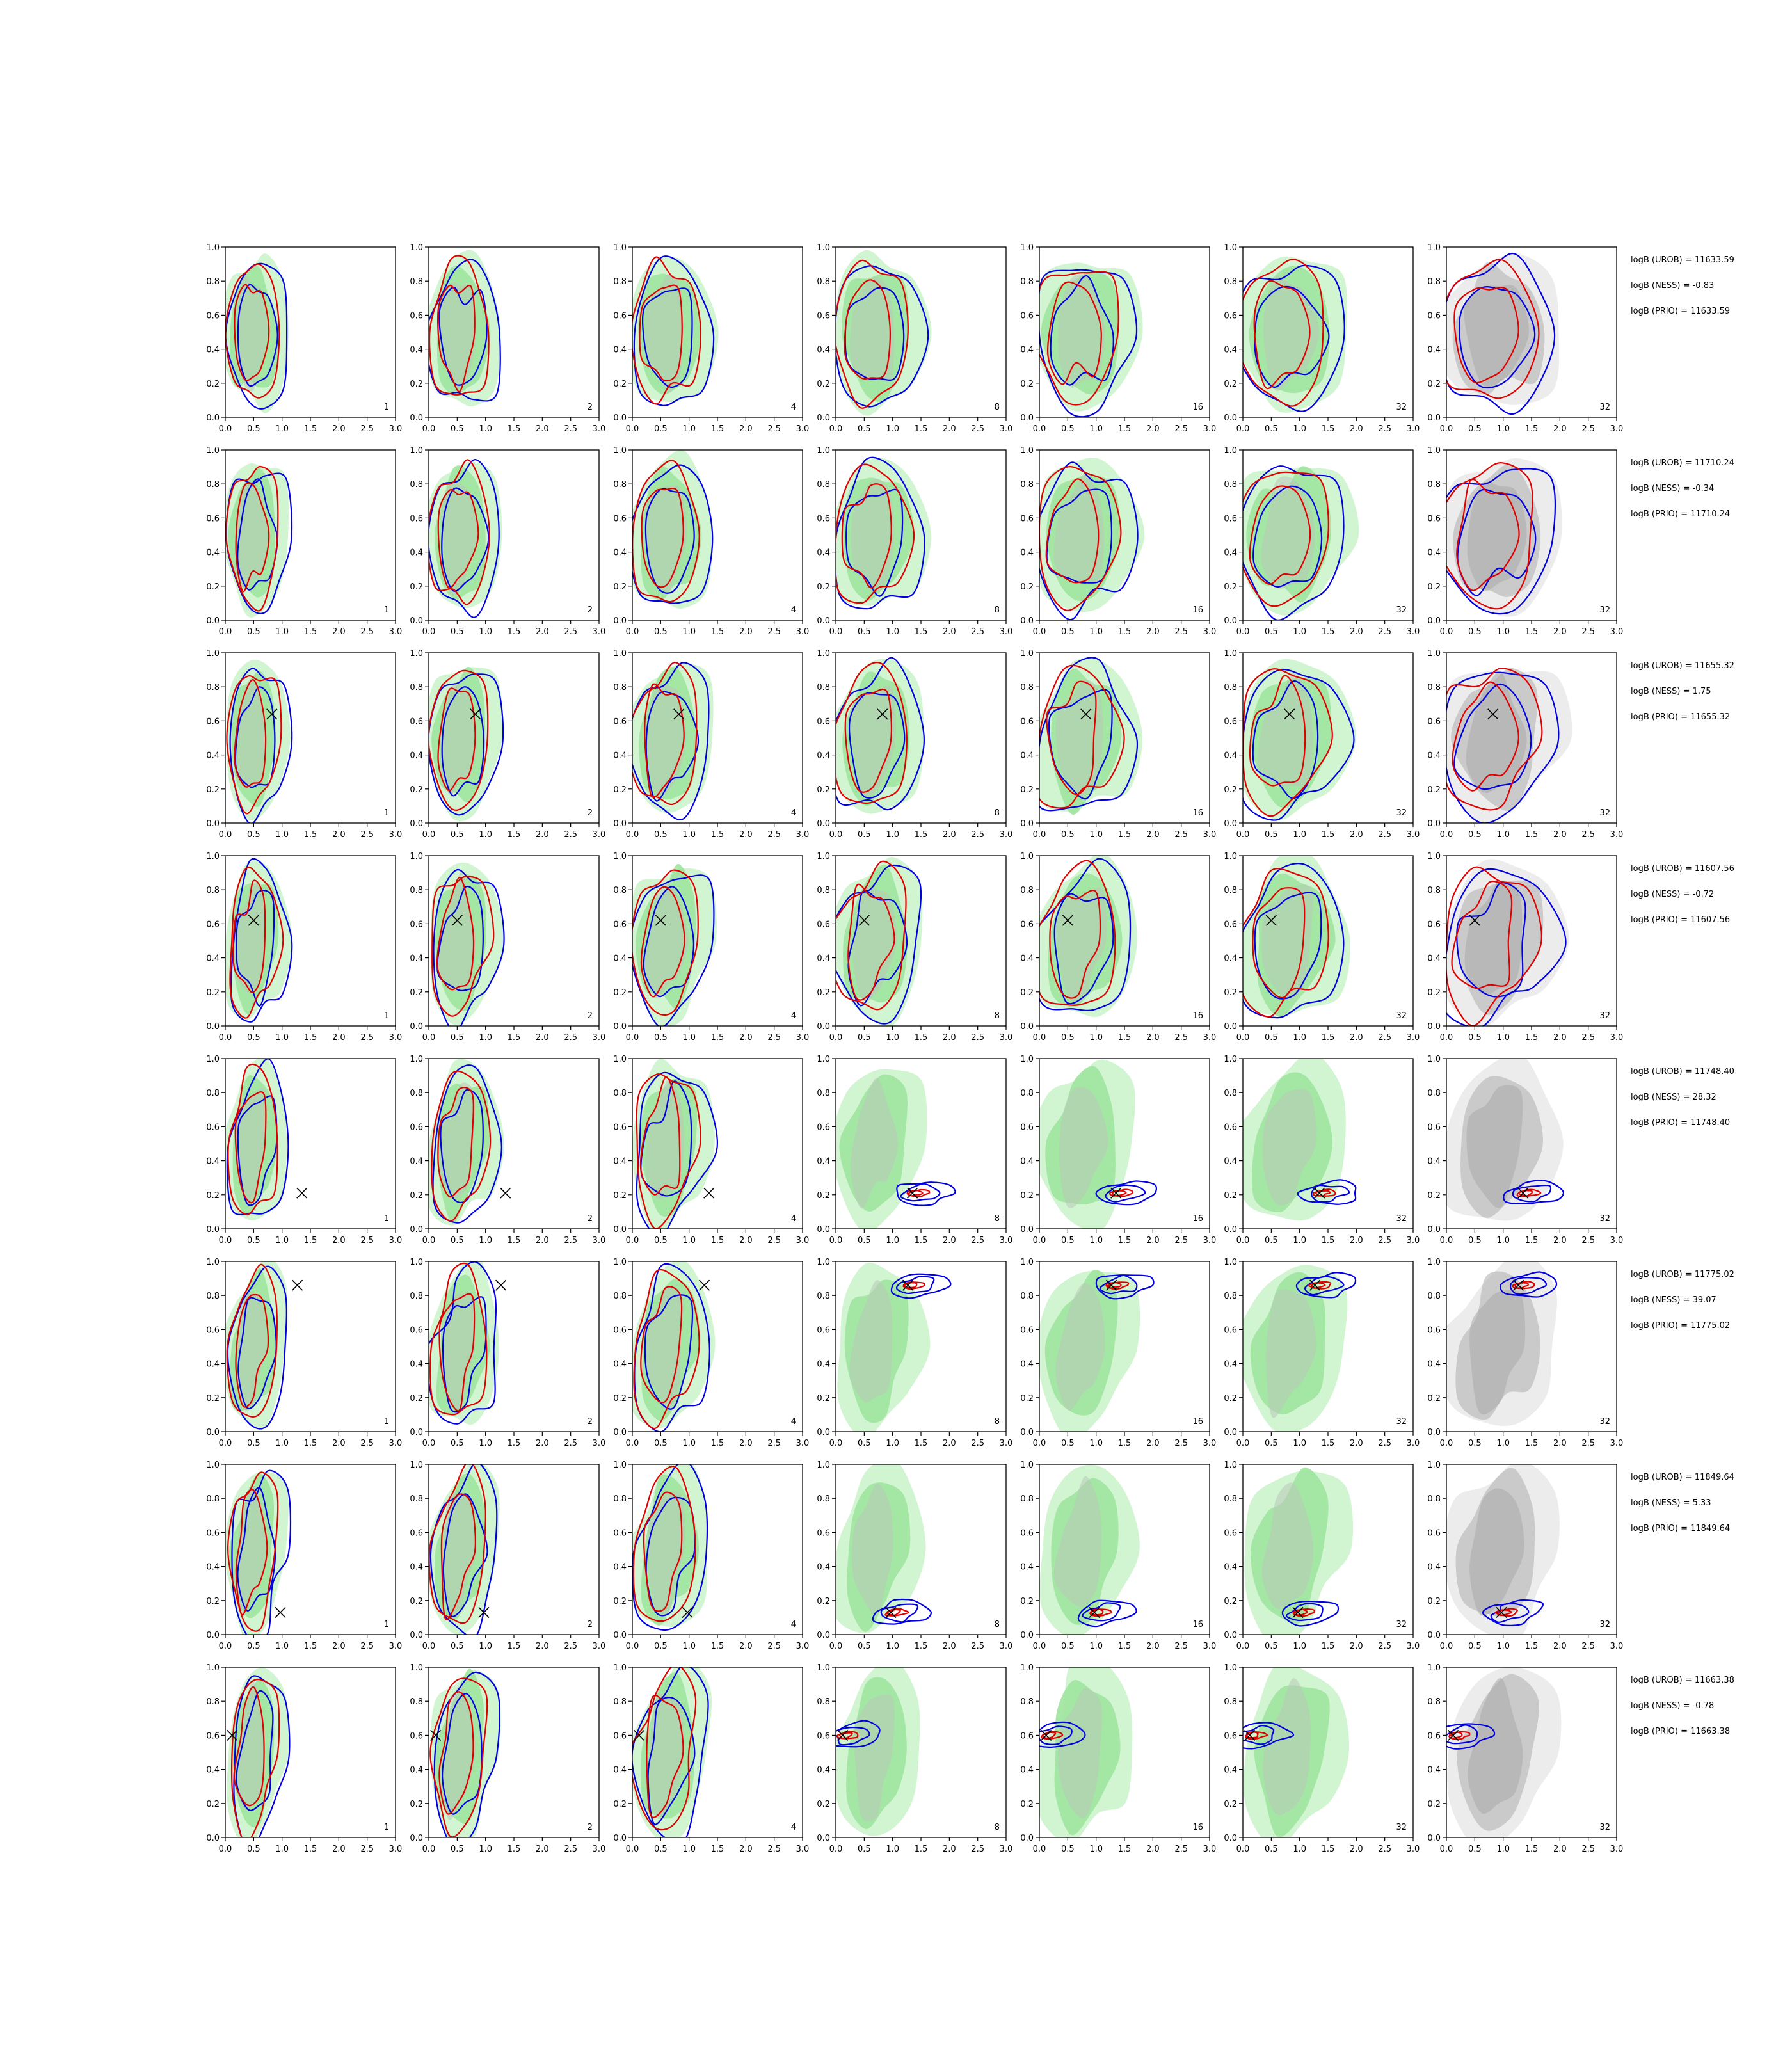 The width and height of the screenshot is (1792, 2048). I want to click on subplot-r2-c4: 0.0 0.5 1.0 1.5 2.0 2.5 3.0 0.0 0.2 0.4 0.6 0.8 1.0 8, so click(914, 541).